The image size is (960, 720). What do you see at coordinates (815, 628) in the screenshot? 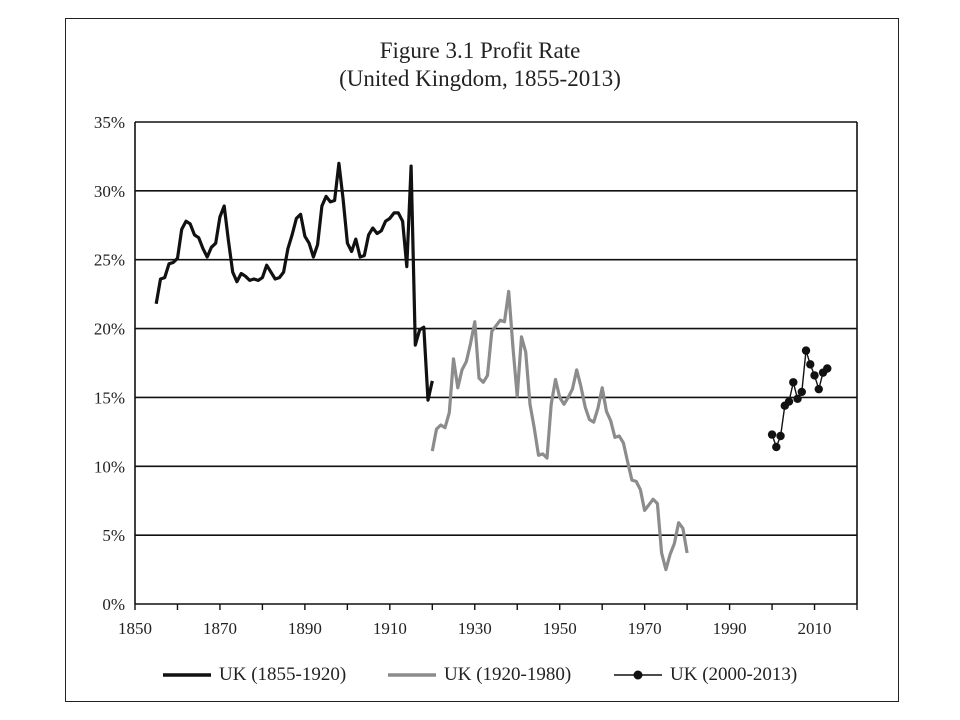
I see `x-tick-label: 2010` at bounding box center [815, 628].